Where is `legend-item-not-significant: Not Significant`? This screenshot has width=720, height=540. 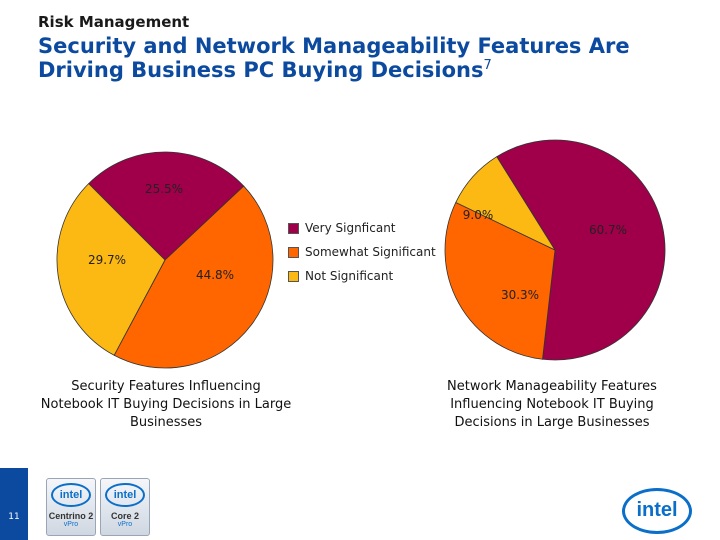
legend-item-not-significant: Not Significant is located at coordinates (362, 276).